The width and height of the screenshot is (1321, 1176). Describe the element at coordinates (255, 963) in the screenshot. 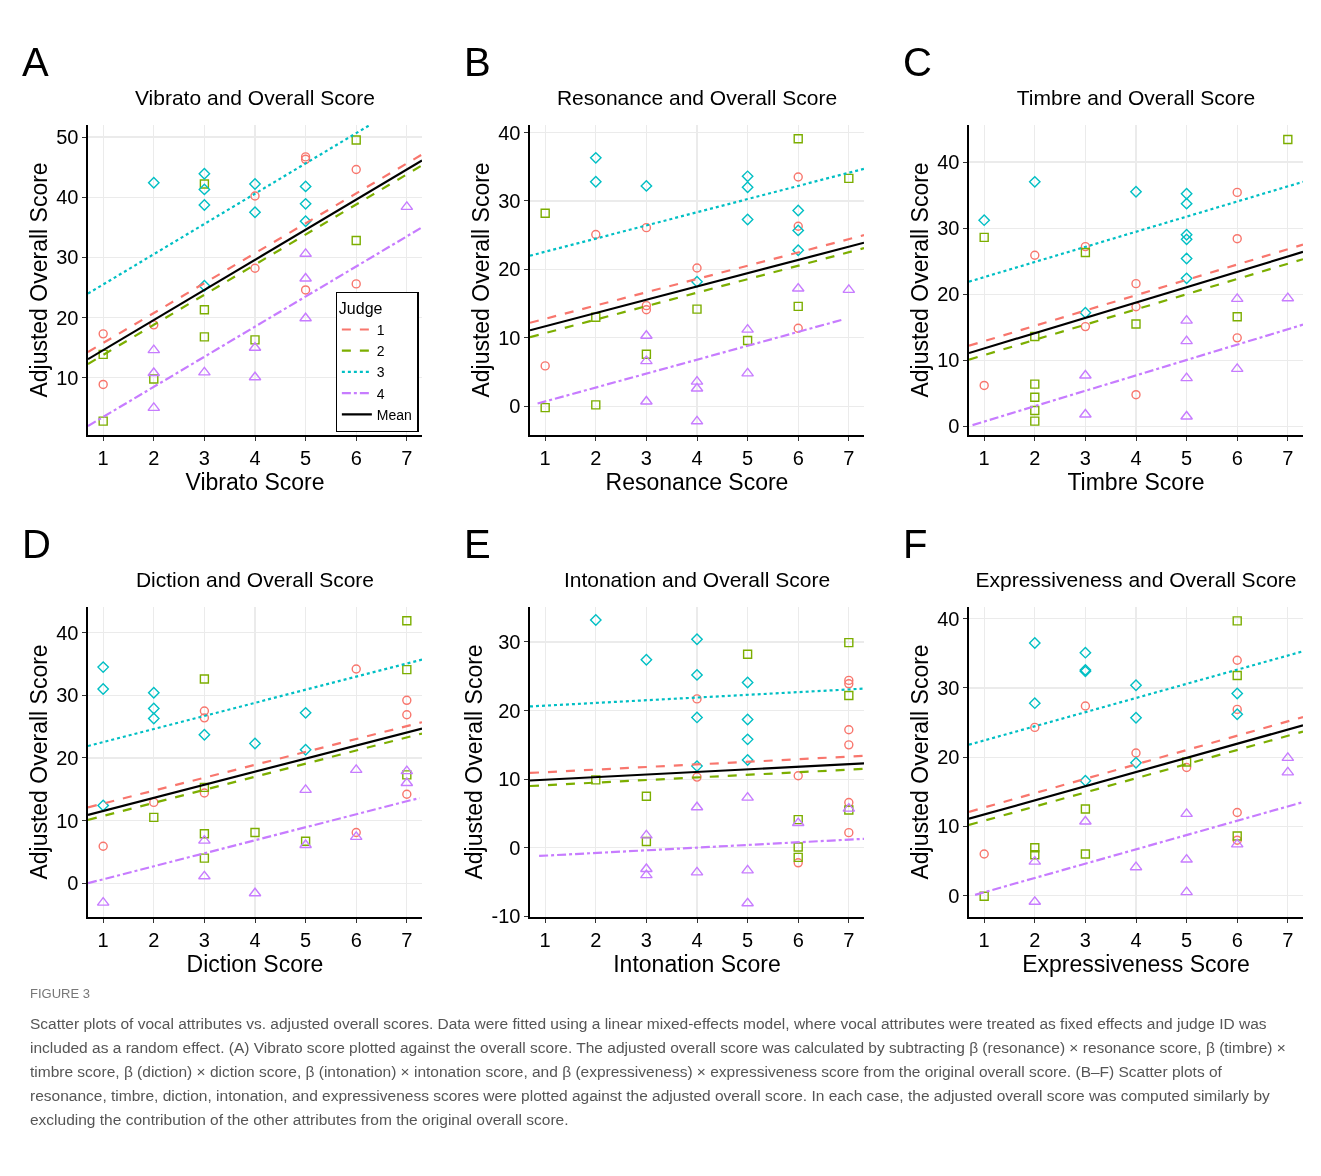

I see `x-axis-title: Diction Score` at that location.